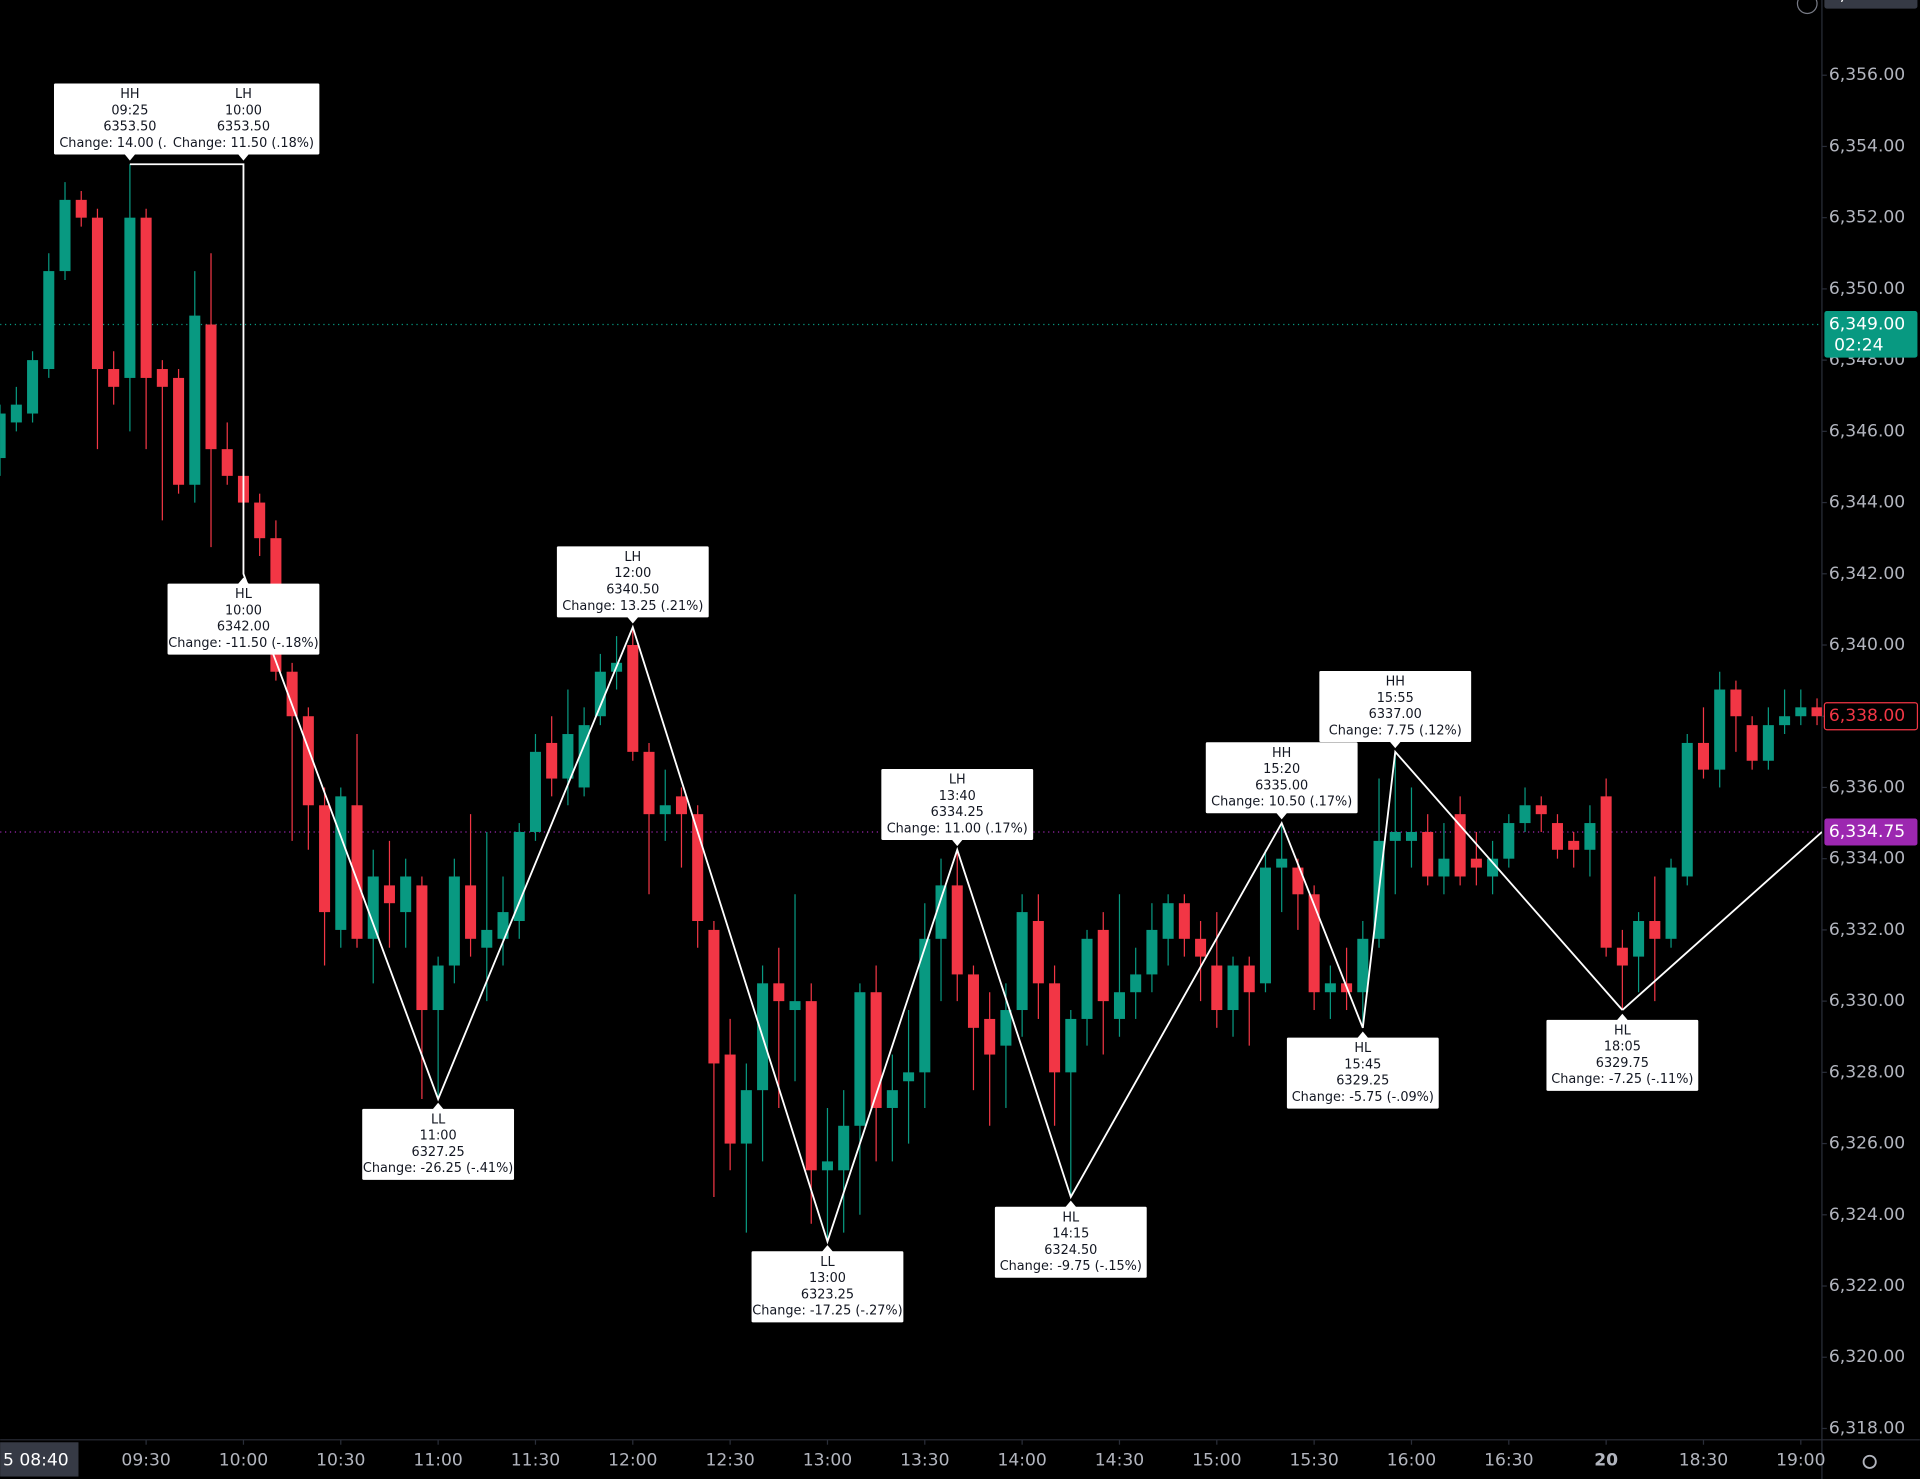 This screenshot has width=1920, height=1479. What do you see at coordinates (1867, 1428) in the screenshot?
I see `y-tick-label: 6,318.00` at bounding box center [1867, 1428].